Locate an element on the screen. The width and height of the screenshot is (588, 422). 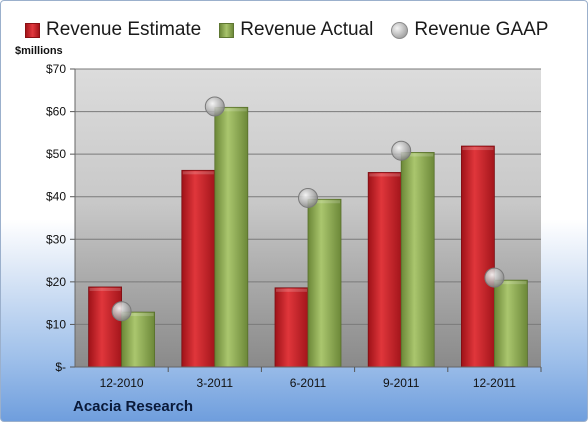
x-tick-label: 12-2011 is located at coordinates (494, 383).